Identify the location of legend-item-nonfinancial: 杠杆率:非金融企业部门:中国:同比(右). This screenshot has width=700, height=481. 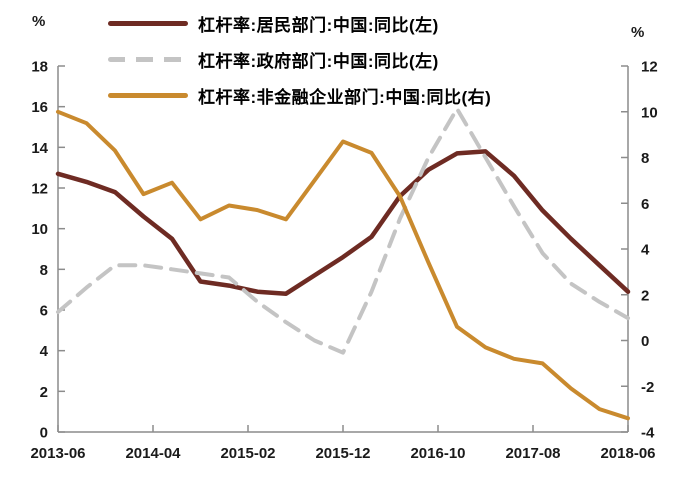
(299, 95).